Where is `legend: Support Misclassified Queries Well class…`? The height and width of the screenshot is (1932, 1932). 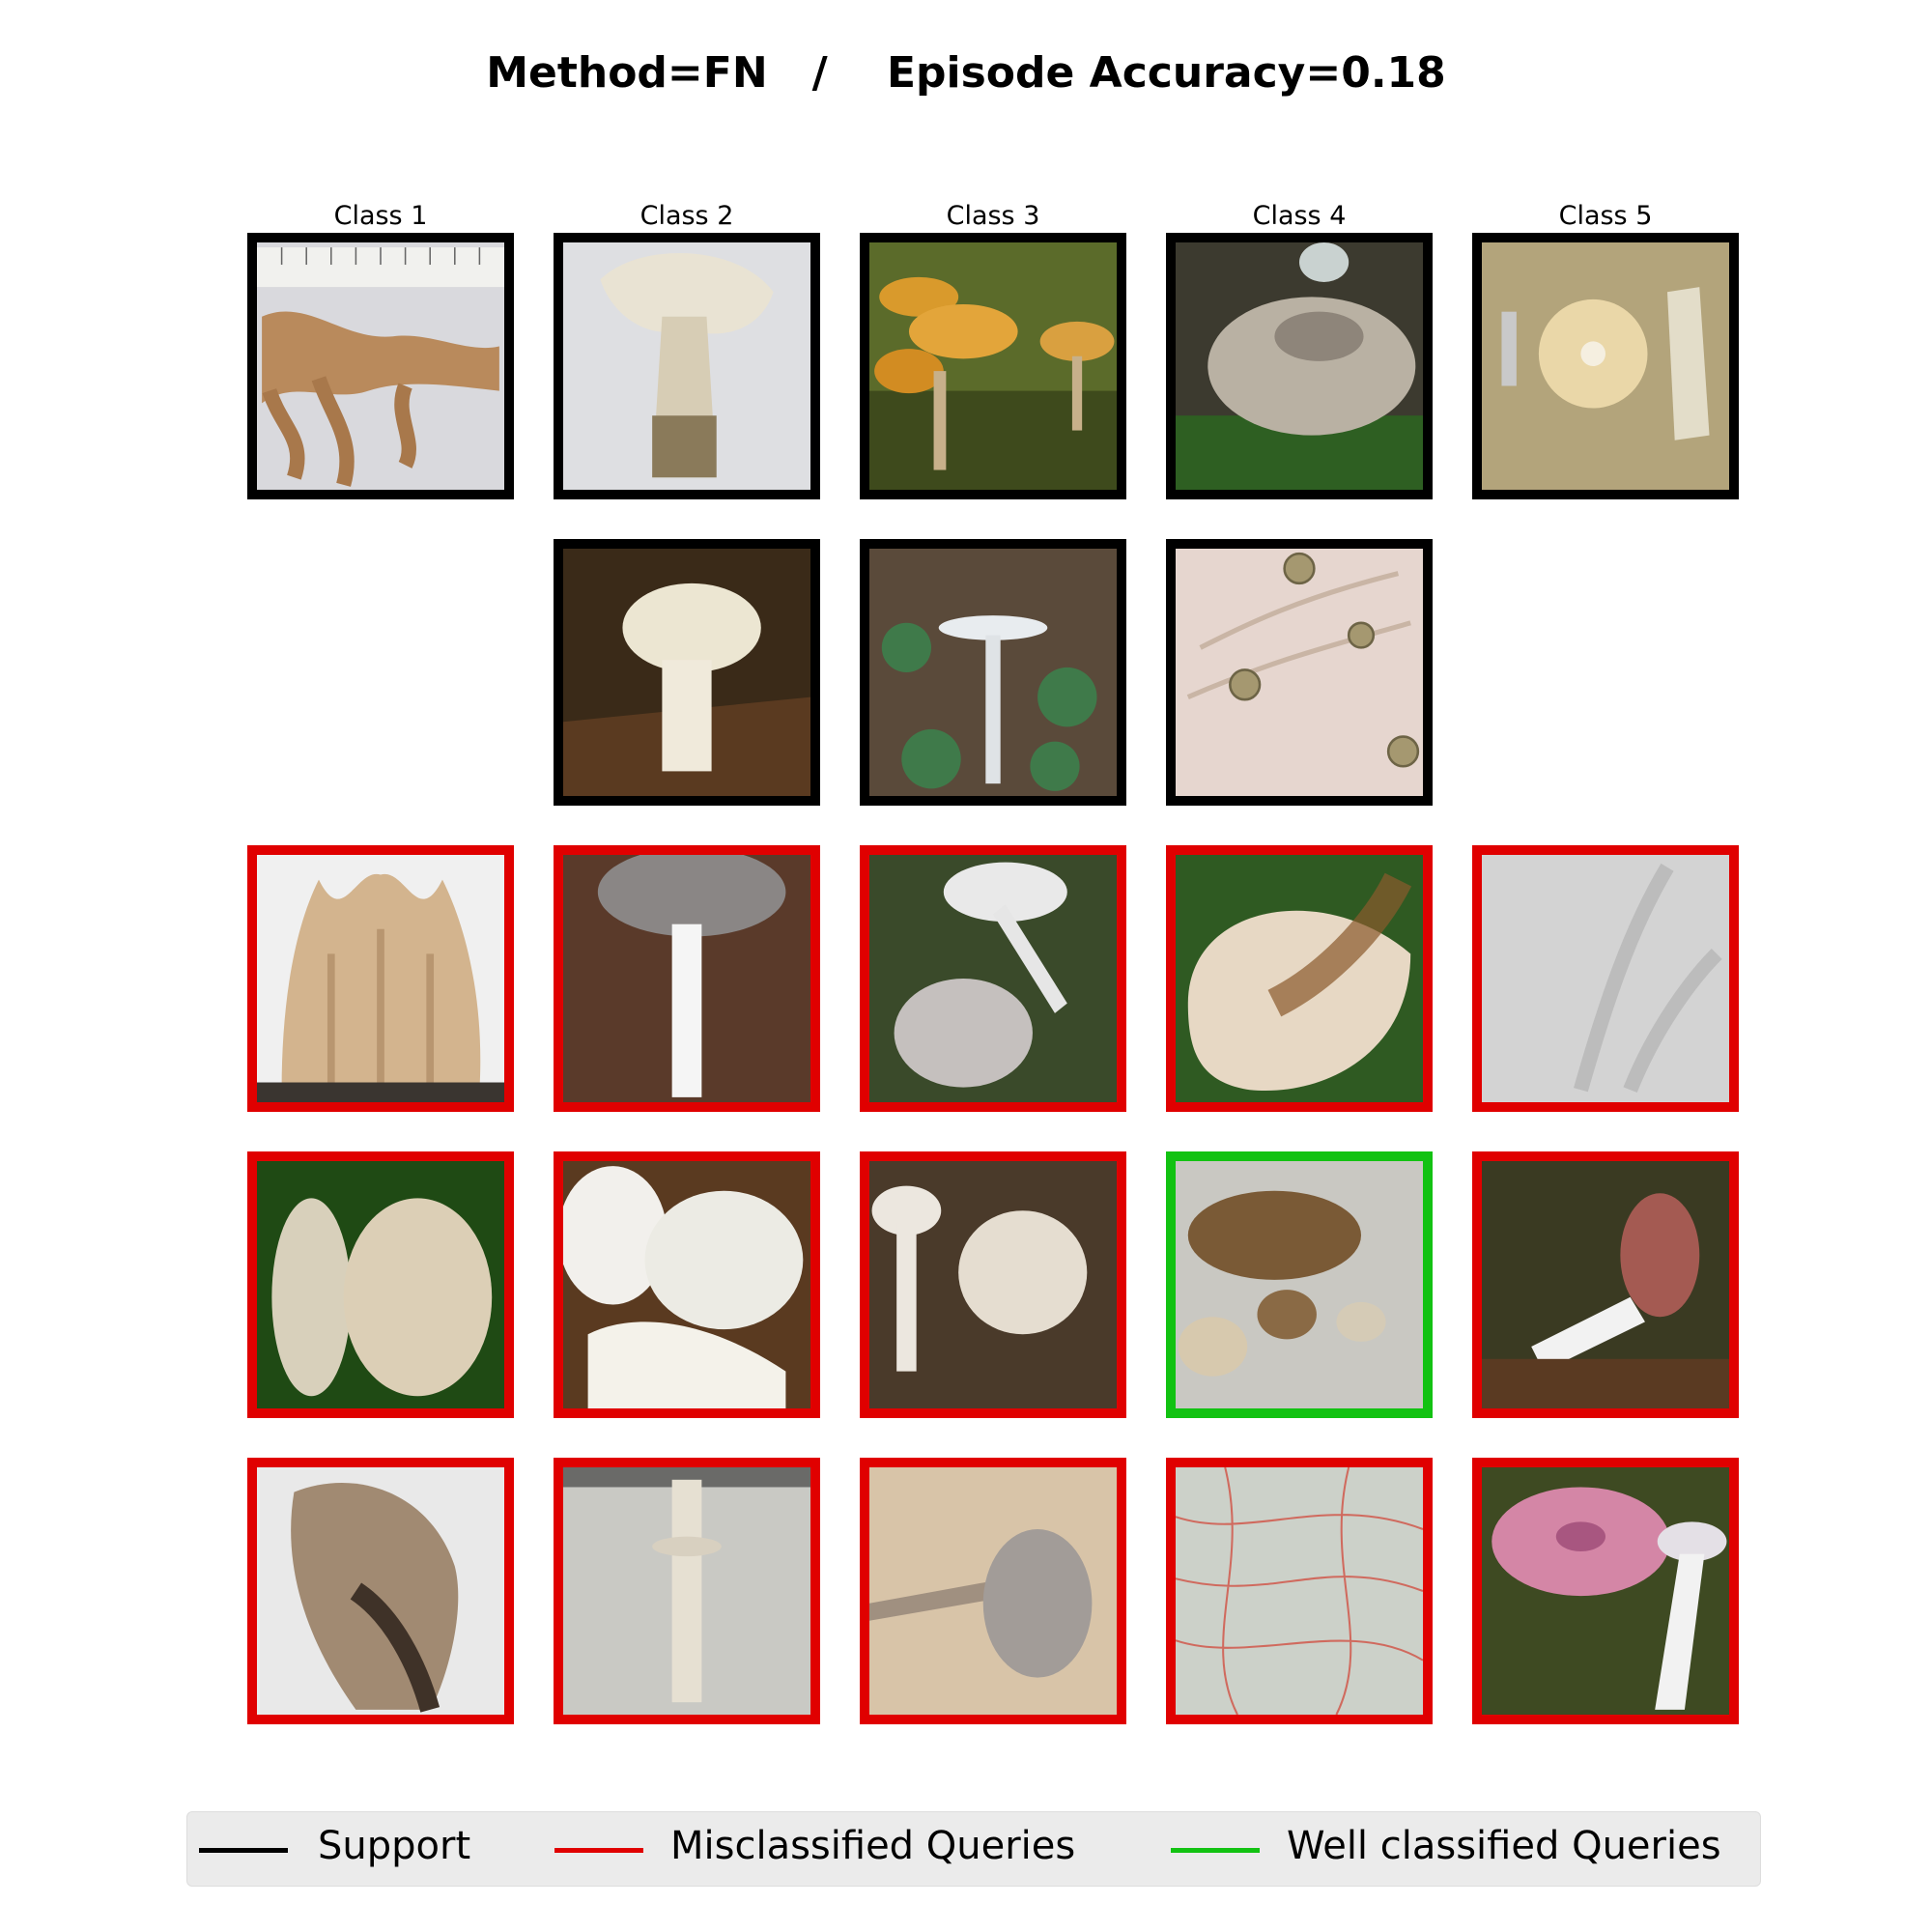 legend: Support Misclassified Queries Well class… is located at coordinates (973, 1849).